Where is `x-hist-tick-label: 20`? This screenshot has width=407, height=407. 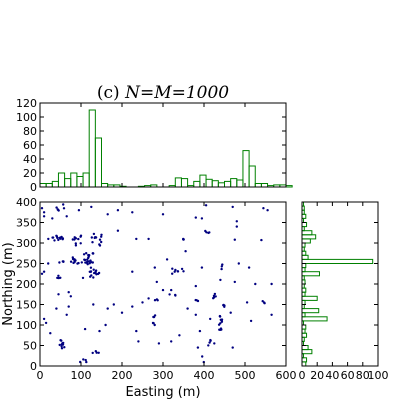
x-hist-tick-label: 20 is located at coordinates (30, 173).